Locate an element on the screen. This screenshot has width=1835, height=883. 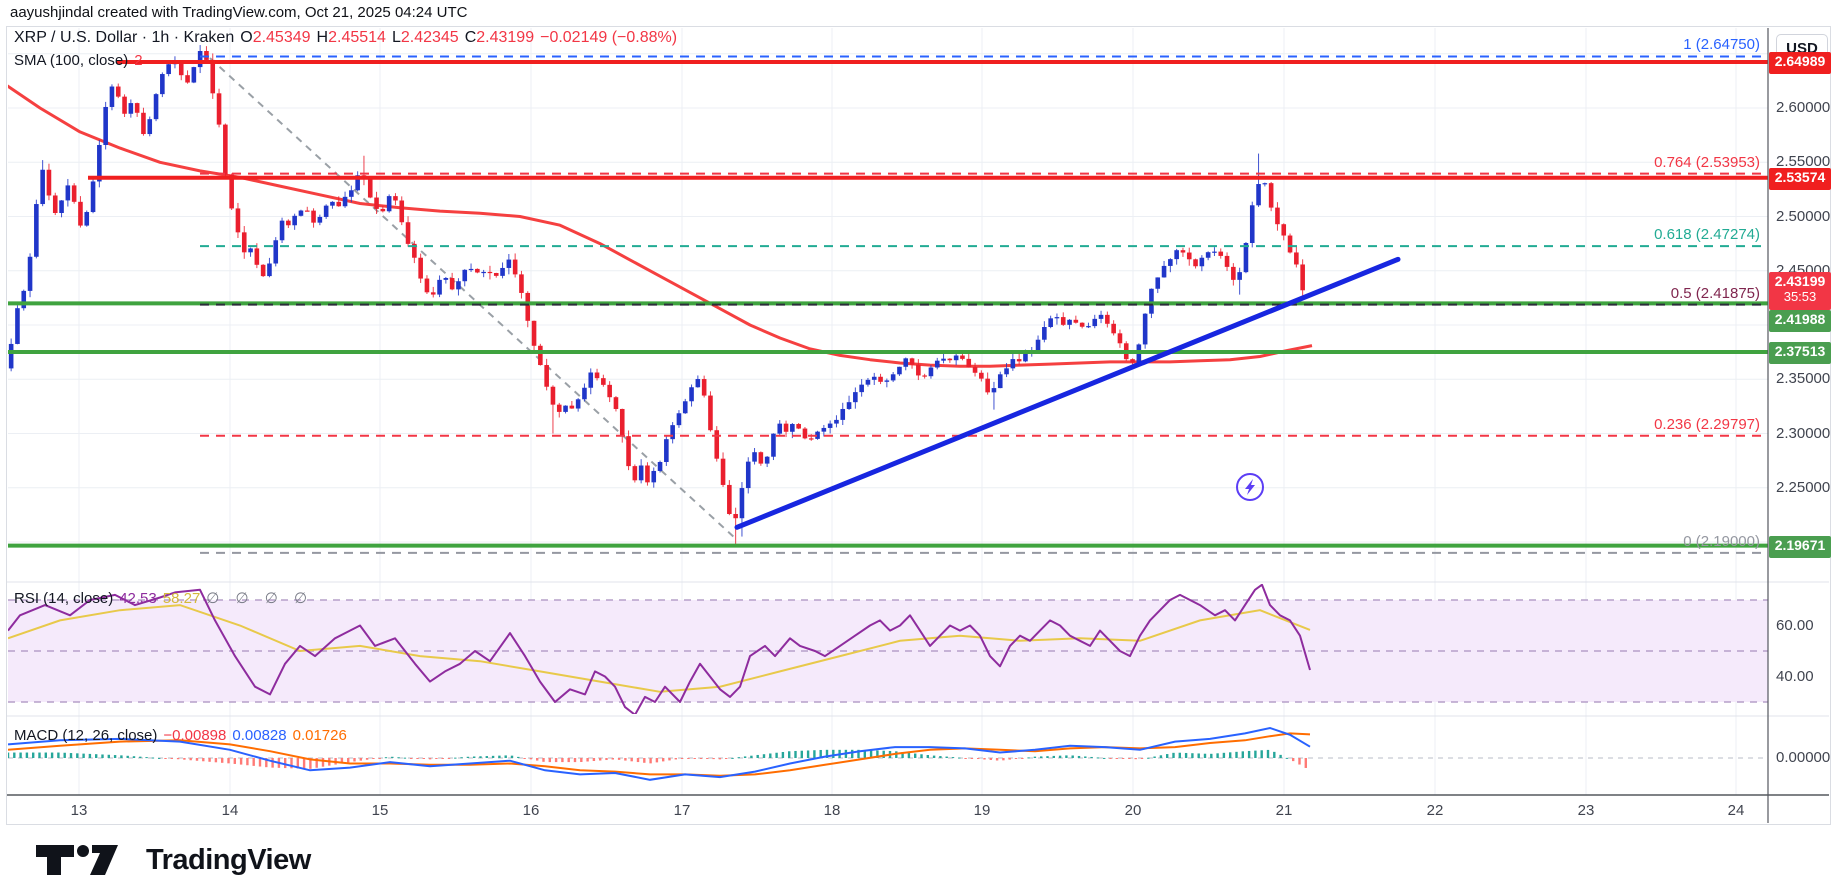
rsi-legend: RSI (14, close) 42.53 58.27 ∅ ∅ ∅ ∅ is located at coordinates (163, 598).